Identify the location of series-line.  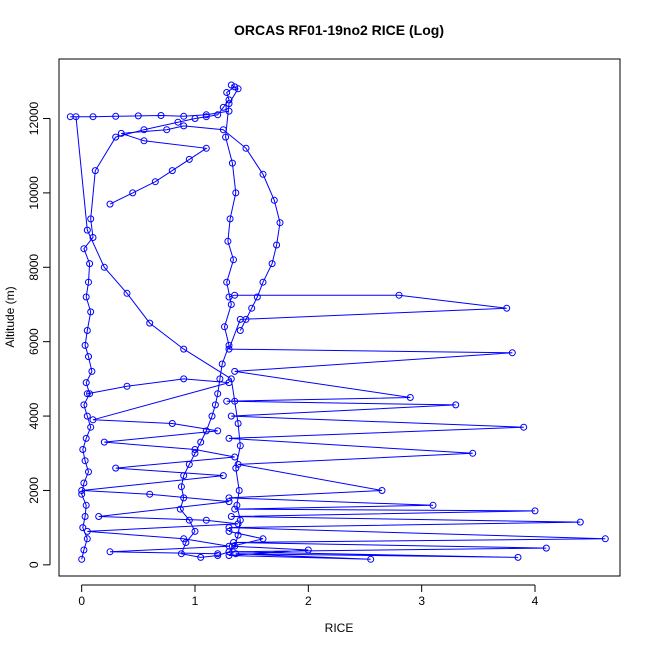
(195, 228).